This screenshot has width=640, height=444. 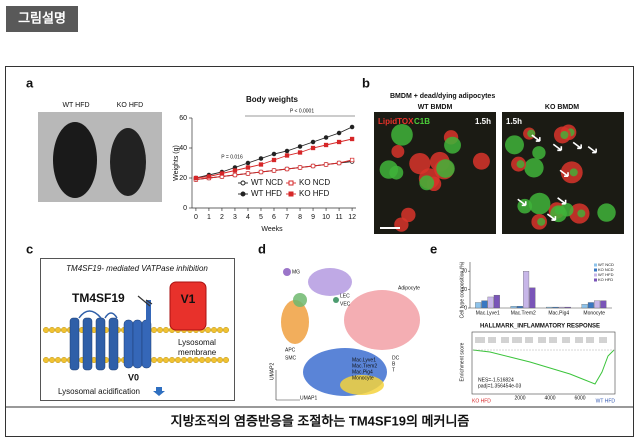 What do you see at coordinates (338, 217) in the screenshot?
I see `x-tick-label: 11` at bounding box center [338, 217].